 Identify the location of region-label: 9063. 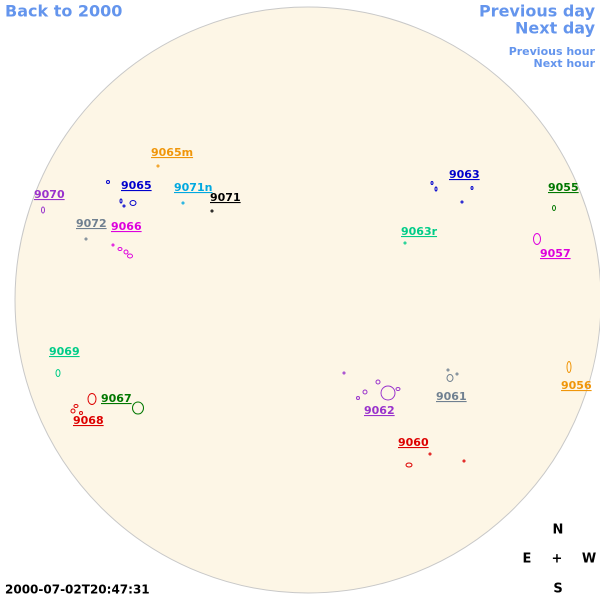
(464, 174).